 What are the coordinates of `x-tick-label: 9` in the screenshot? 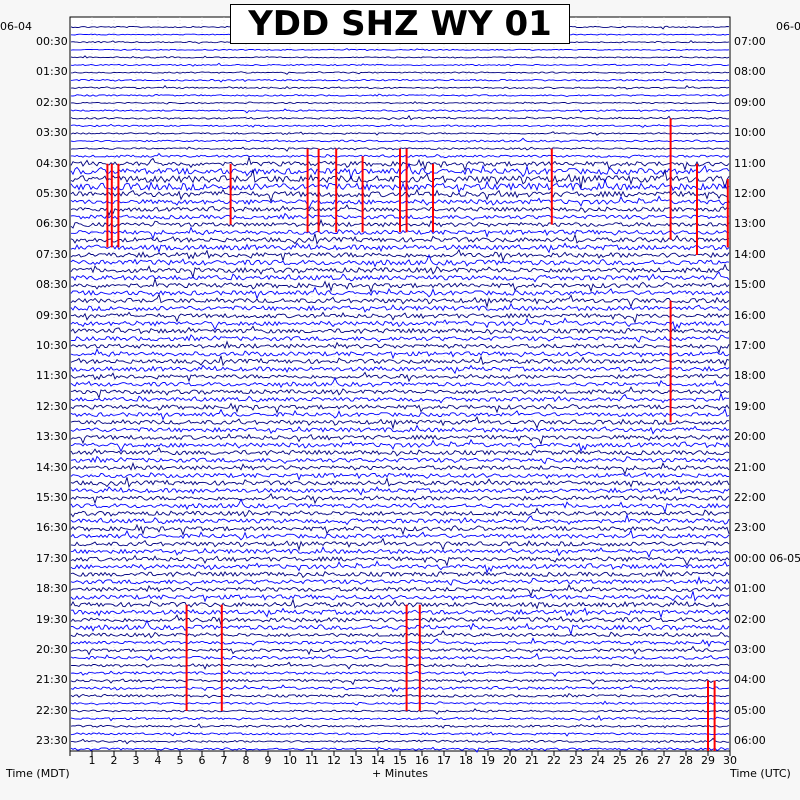 It's located at (268, 760).